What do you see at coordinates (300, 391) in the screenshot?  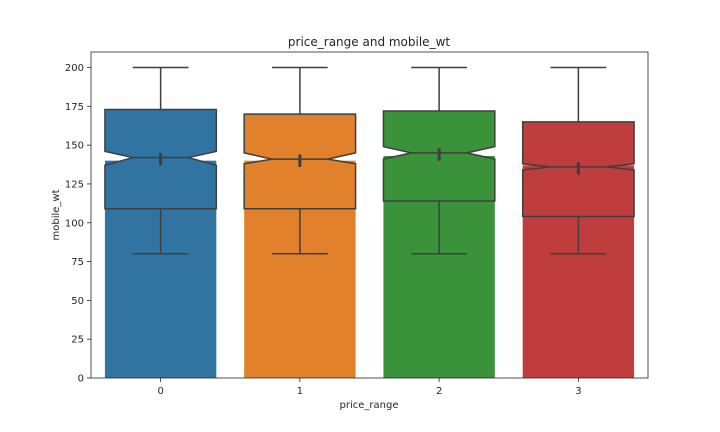 I see `x-tick-label-1: 1` at bounding box center [300, 391].